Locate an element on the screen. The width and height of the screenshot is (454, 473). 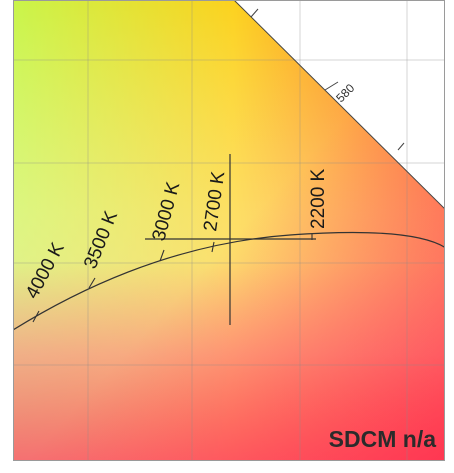
sdcm-status: SDCM n/a is located at coordinates (383, 439).